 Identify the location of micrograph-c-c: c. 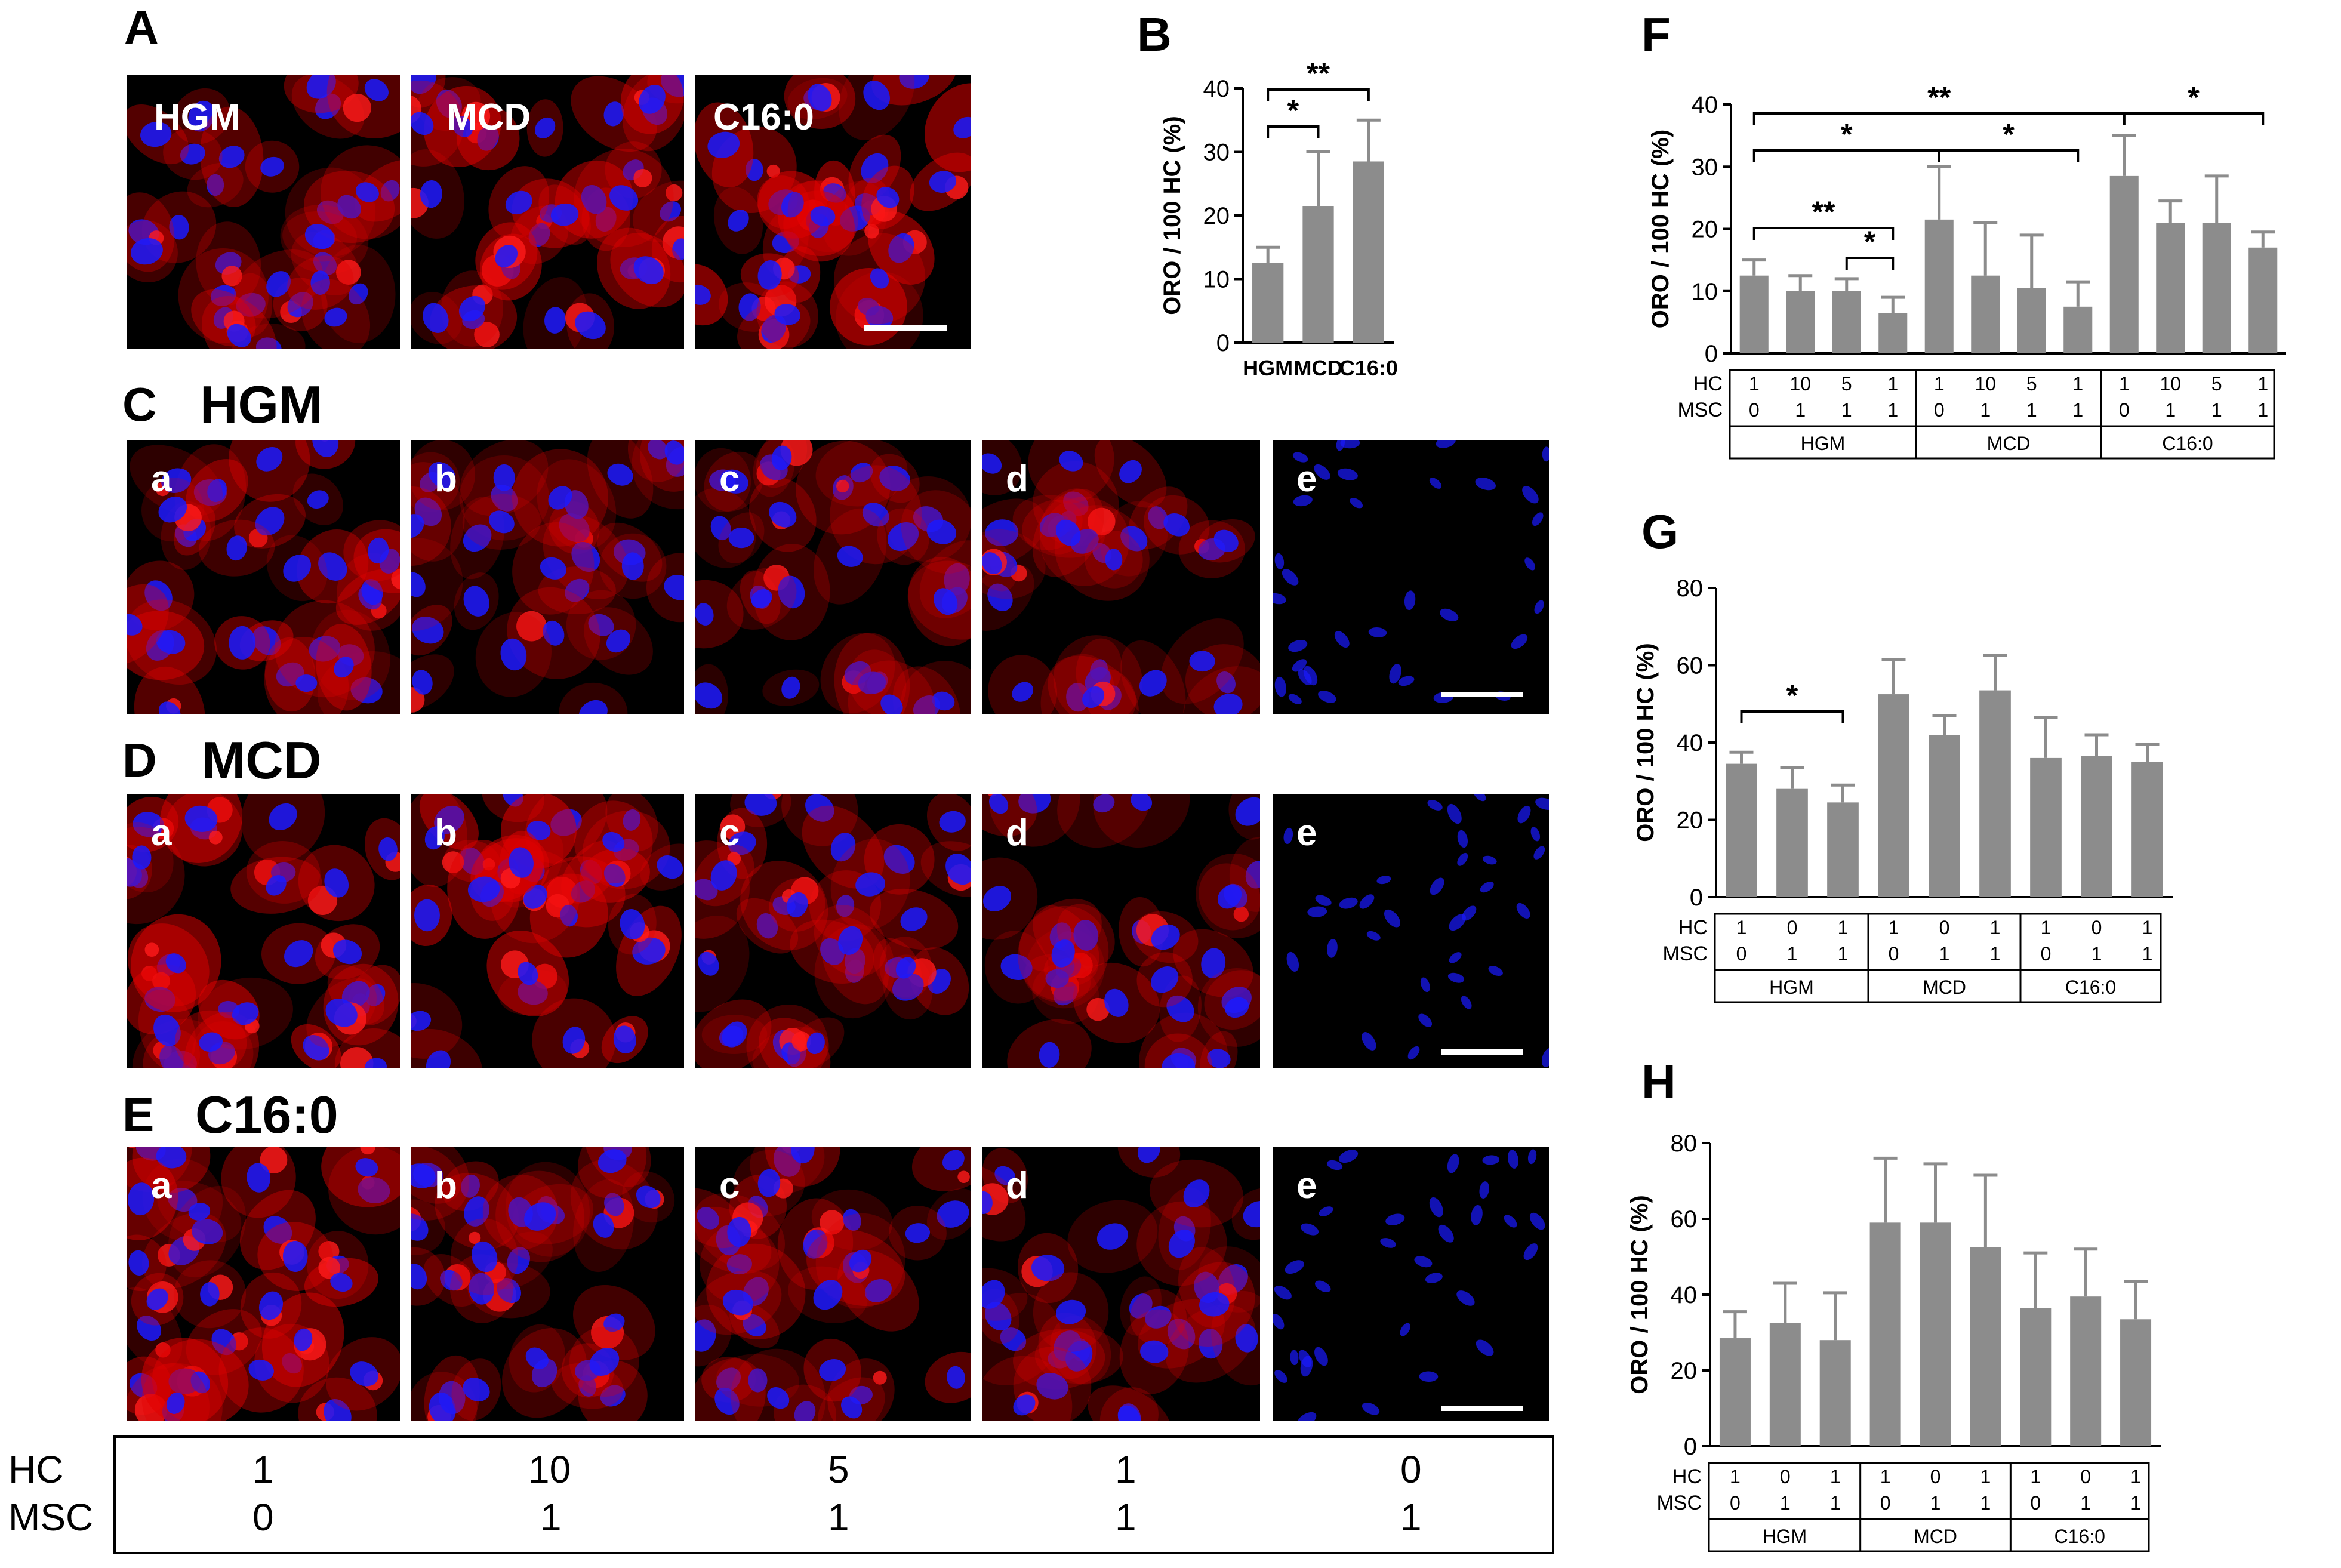
(833, 577).